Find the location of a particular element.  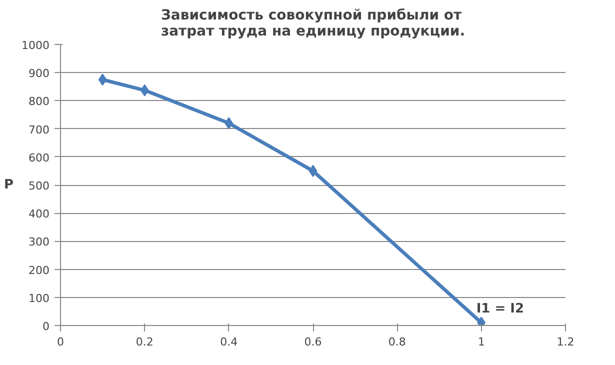

y-axis-title: P is located at coordinates (9, 185).